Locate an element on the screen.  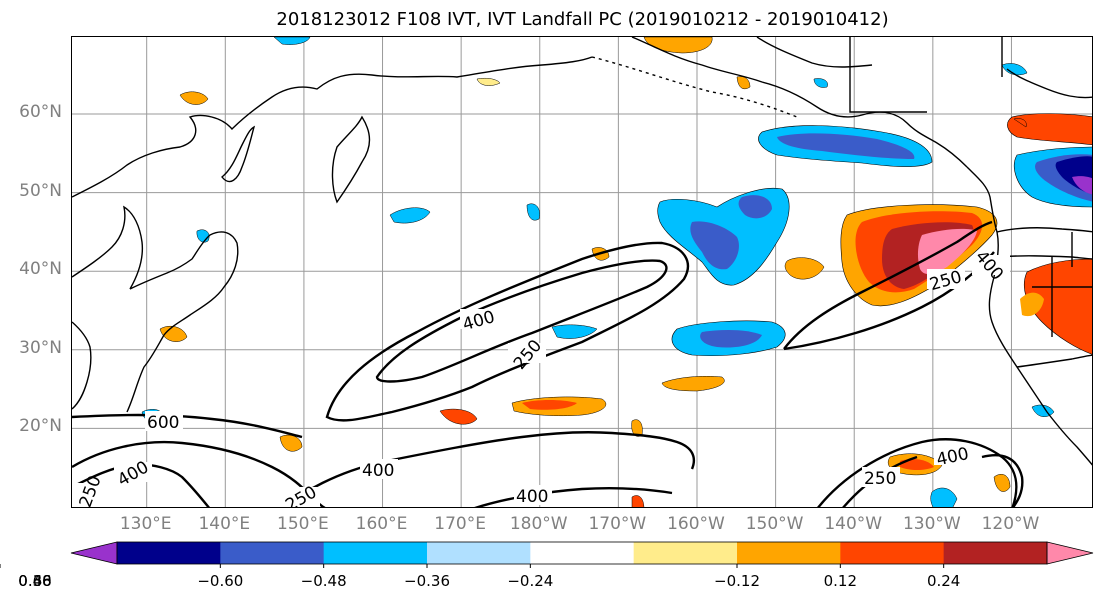
contour-label: 600 is located at coordinates (163, 423).